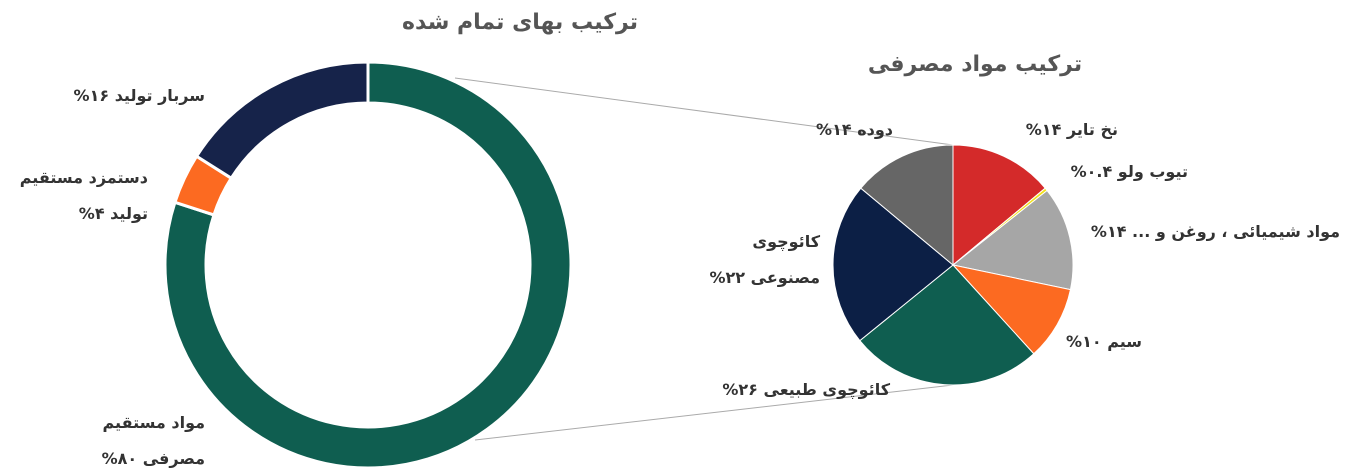  What do you see at coordinates (827, 389) in the screenshot?
I see `category-label: کائوچوی طبیعی` at bounding box center [827, 389].